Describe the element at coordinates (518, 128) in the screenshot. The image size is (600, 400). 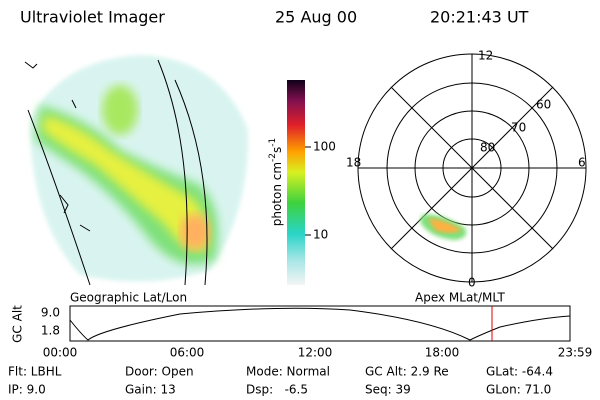
I see `lat-label: 70` at that location.